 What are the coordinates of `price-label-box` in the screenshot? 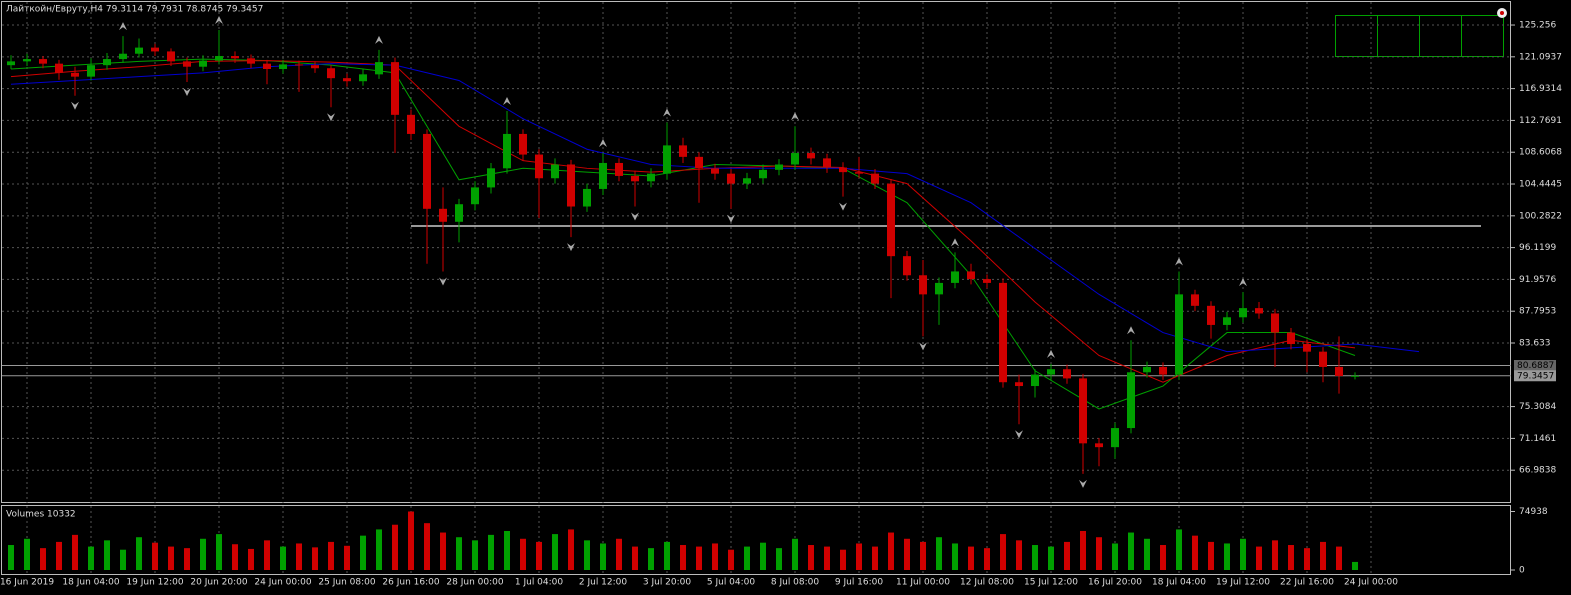 It's located at (1535, 376).